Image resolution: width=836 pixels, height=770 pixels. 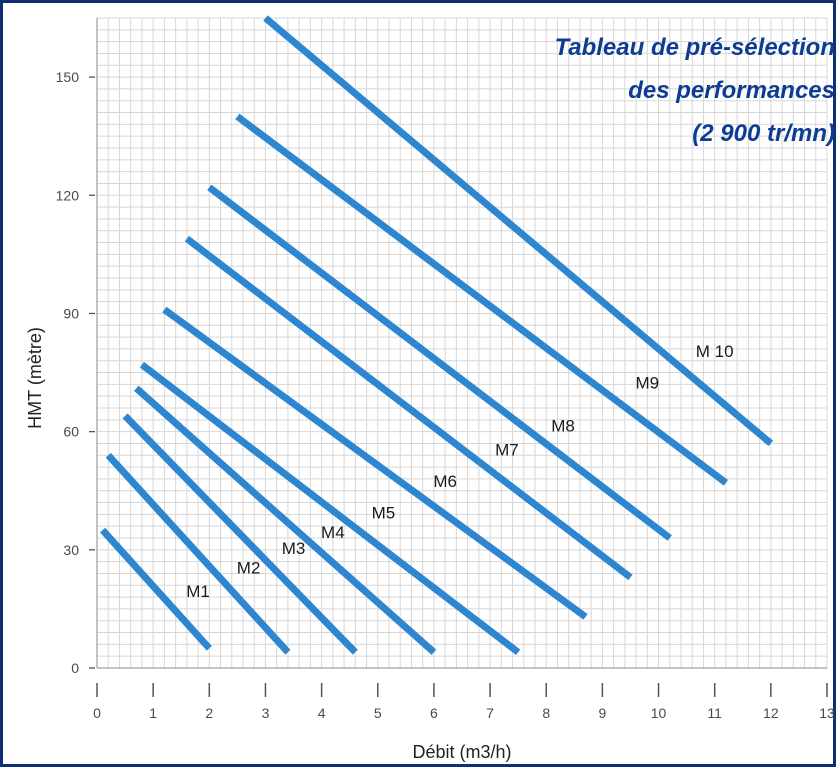 I want to click on series-label-m7: M7, so click(x=507, y=449).